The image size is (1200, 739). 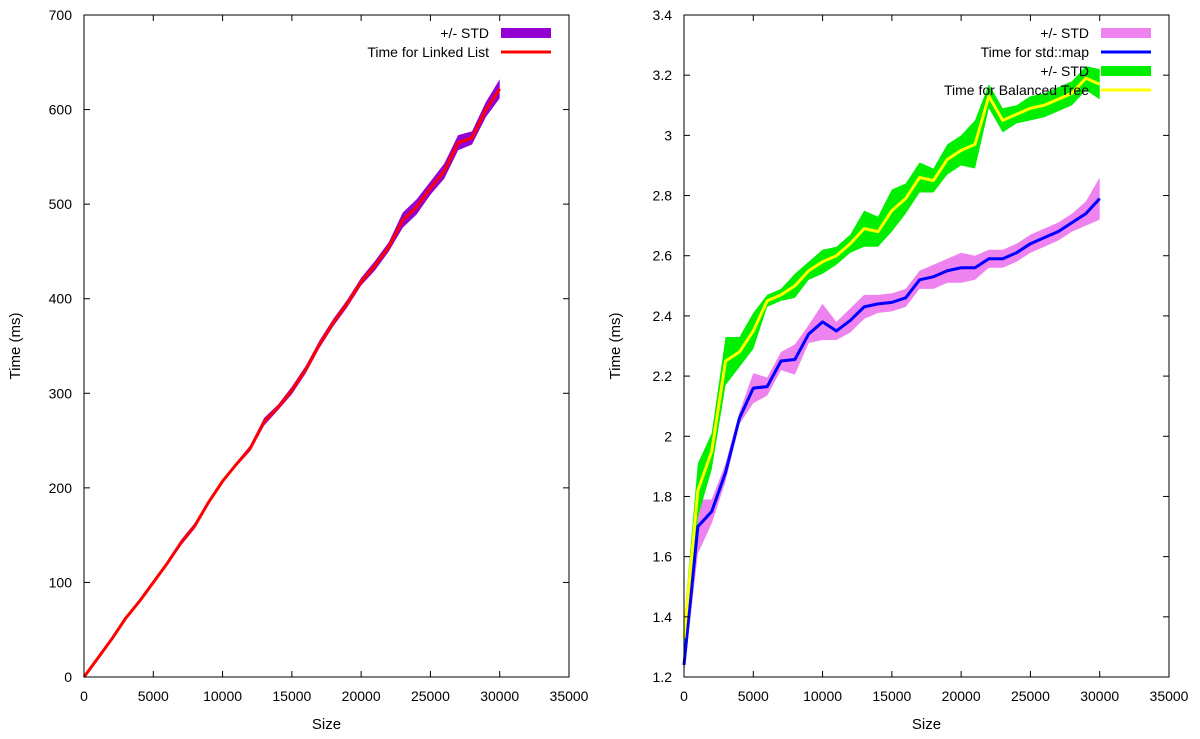 I want to click on y-tick-label: 300, so click(x=61, y=393).